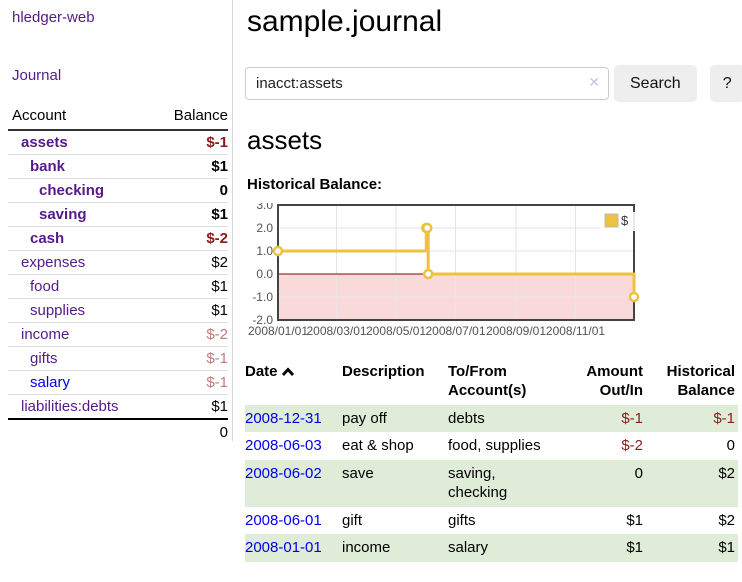 Image resolution: width=742 pixels, height=582 pixels. I want to click on accounts-header-balance: Balance, so click(190, 117).